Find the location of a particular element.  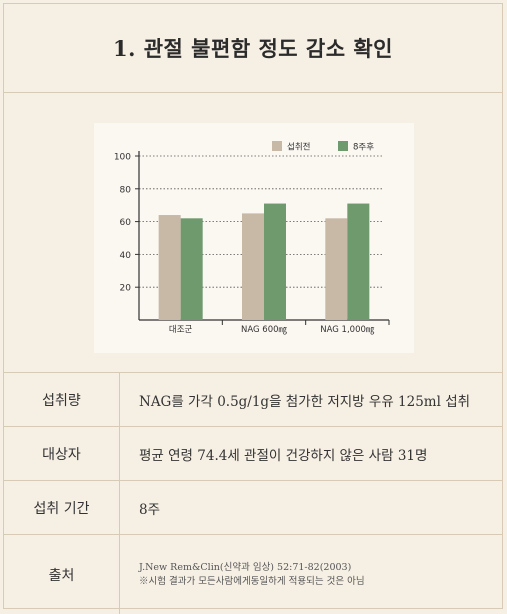

intake-value: NAG를 가각 0.5g/1g을 첨가한 저지방 우유 125ml 섭취 is located at coordinates (311, 400).